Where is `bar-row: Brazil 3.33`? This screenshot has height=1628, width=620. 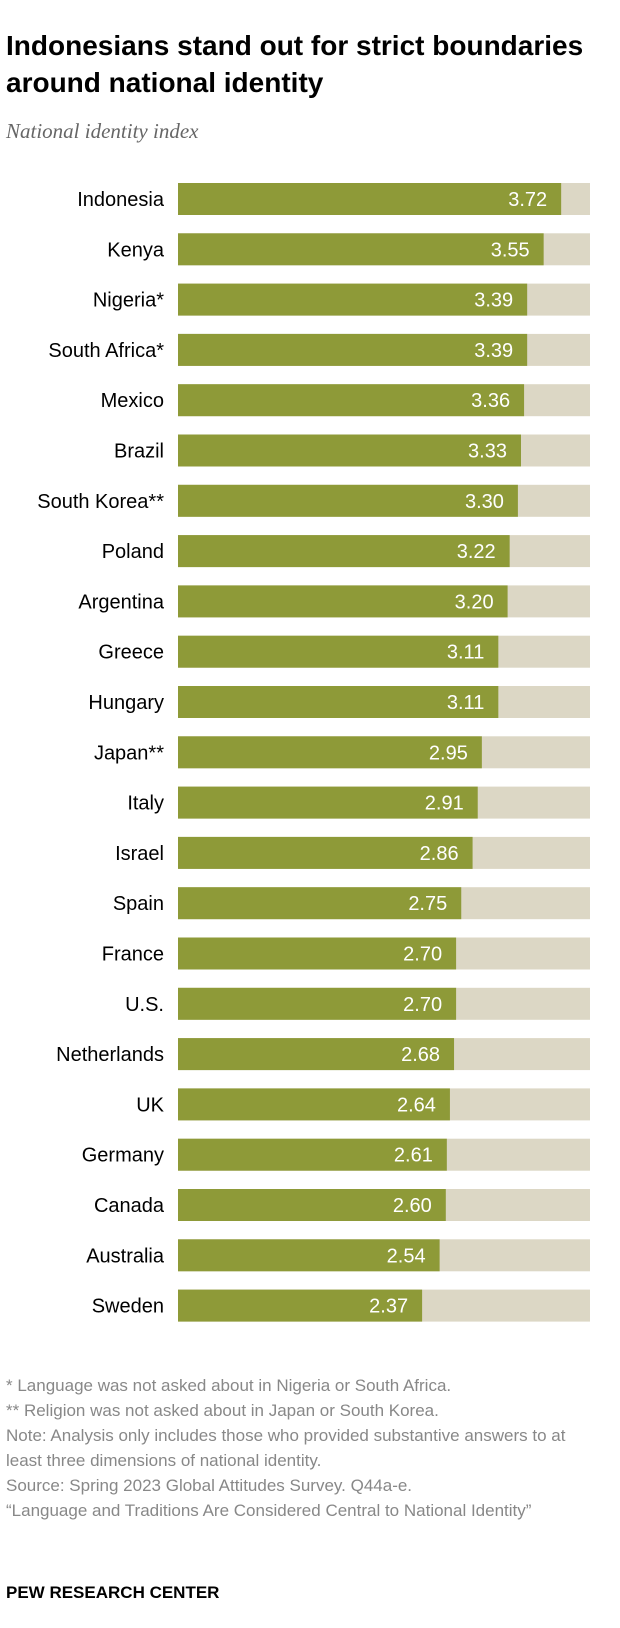 bar-row: Brazil 3.33 is located at coordinates (352, 450).